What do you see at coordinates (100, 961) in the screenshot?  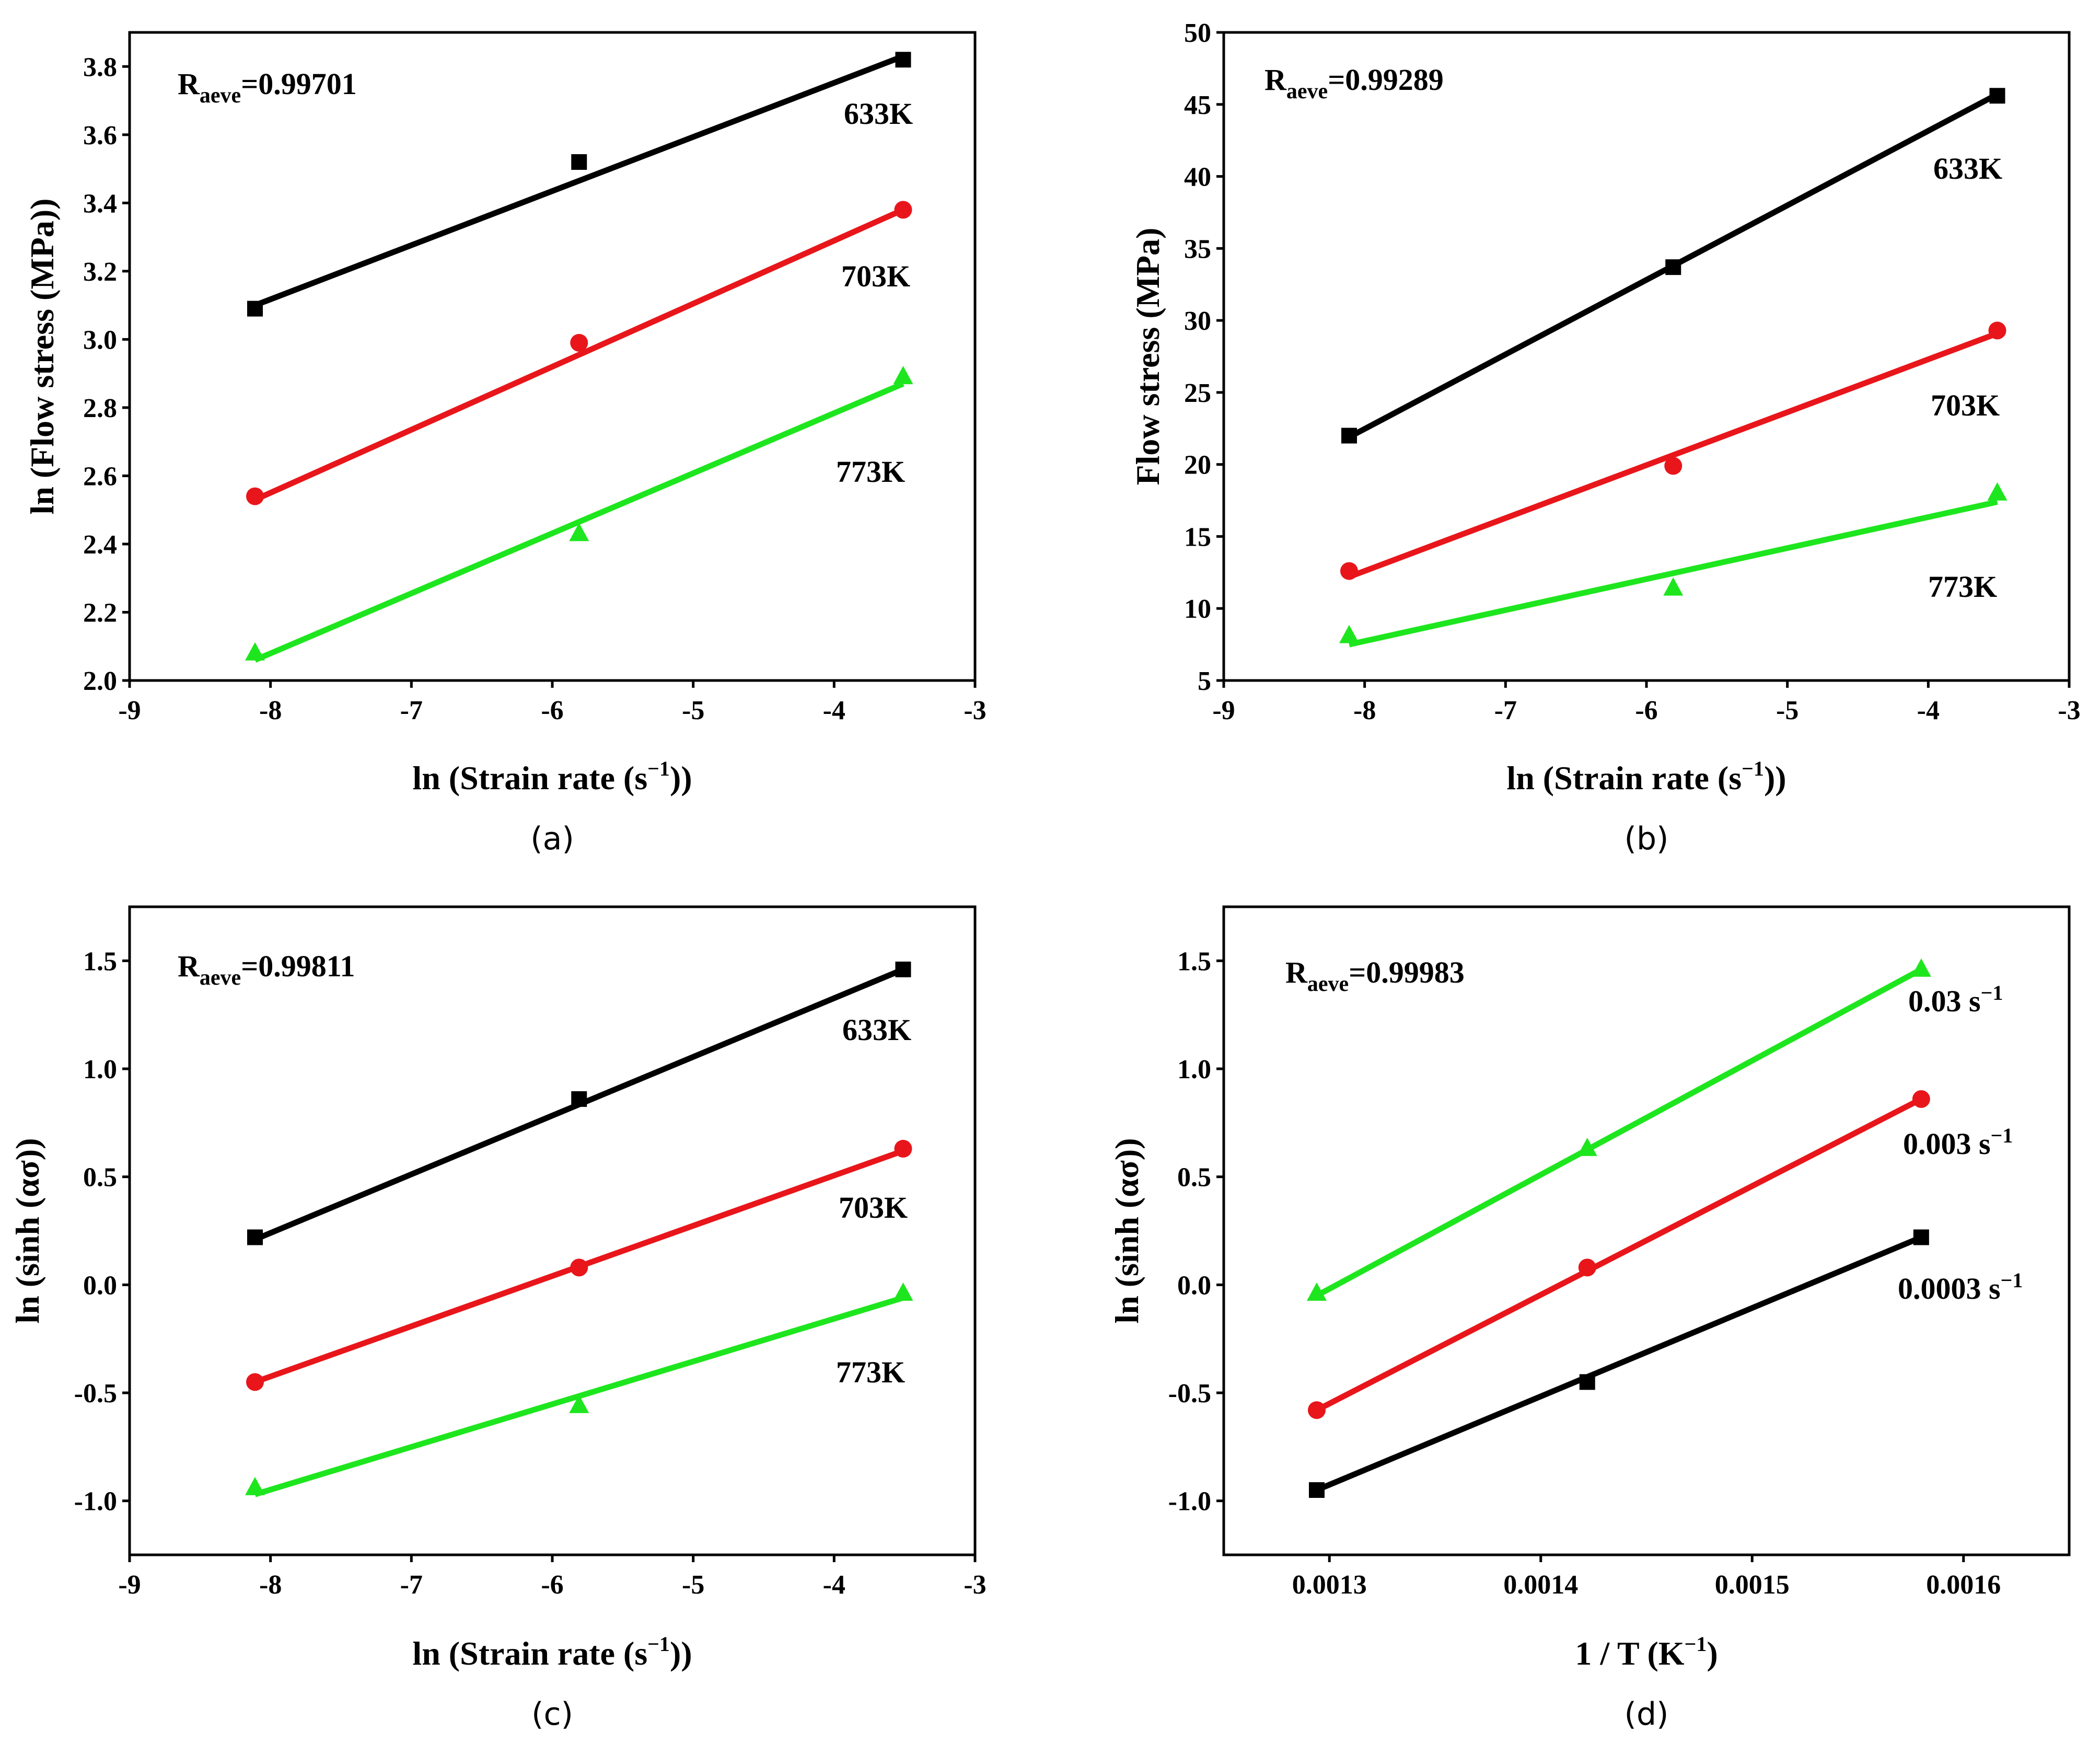 I see `y-tick-label: 1.5` at bounding box center [100, 961].